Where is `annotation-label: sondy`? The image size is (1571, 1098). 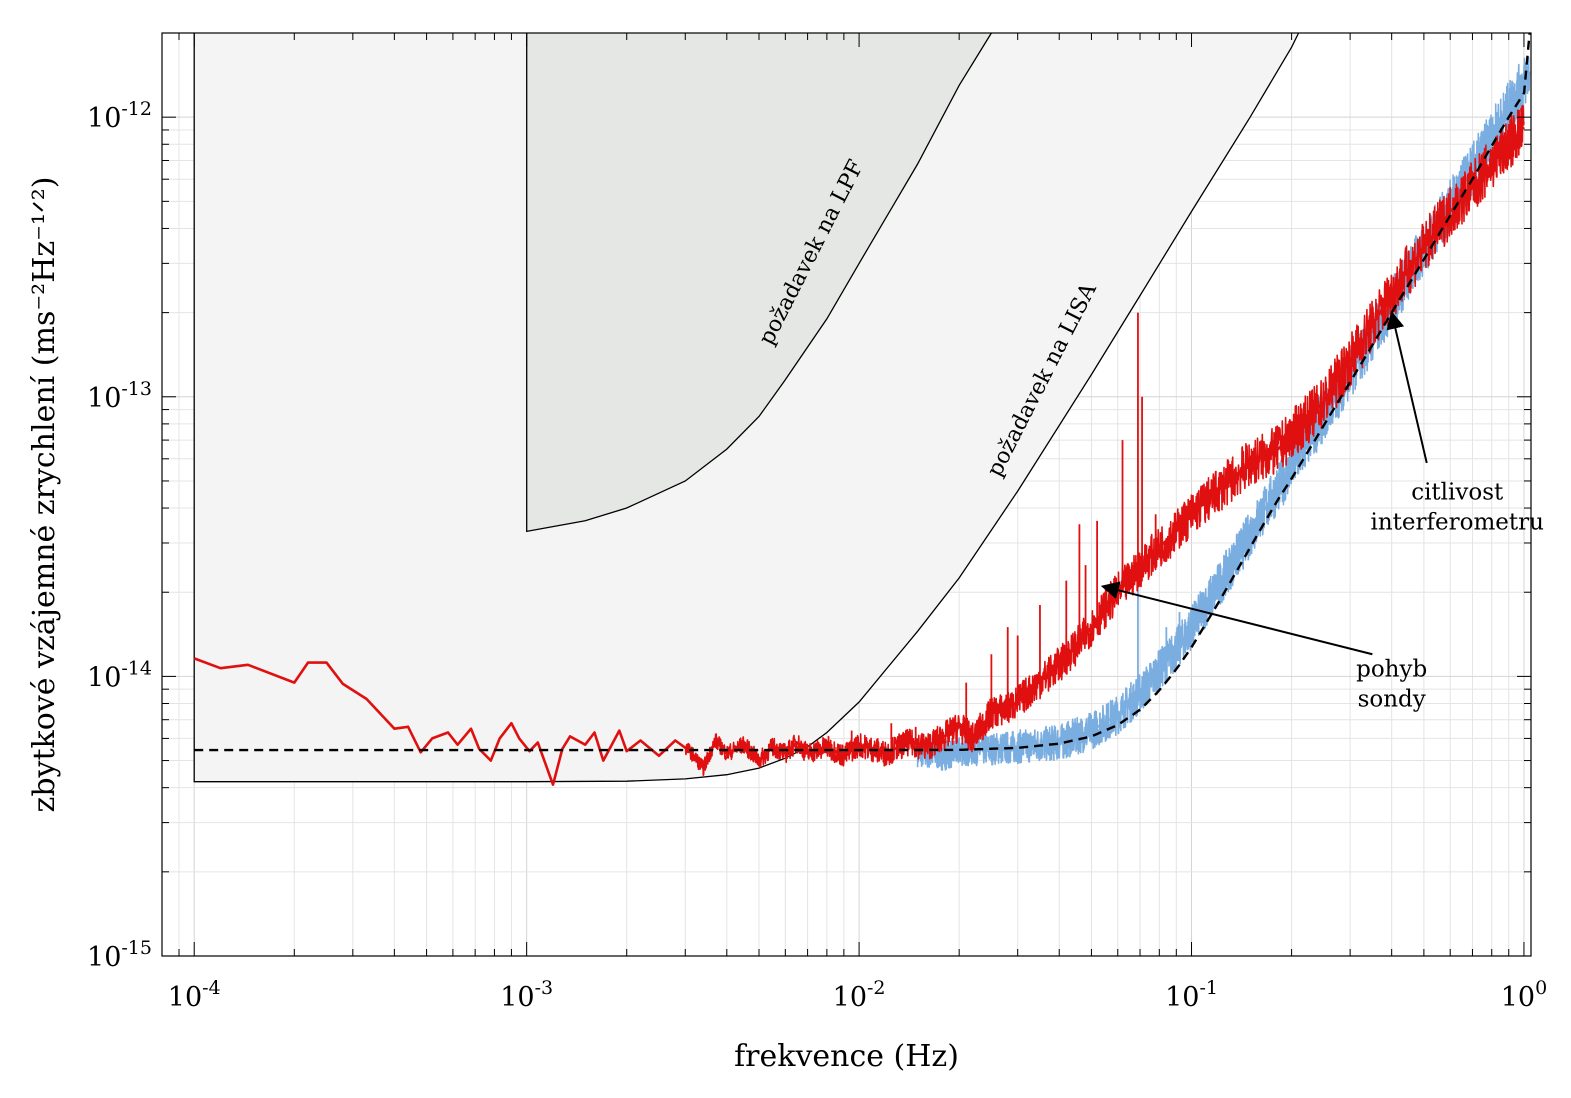 annotation-label: sondy is located at coordinates (1392, 699).